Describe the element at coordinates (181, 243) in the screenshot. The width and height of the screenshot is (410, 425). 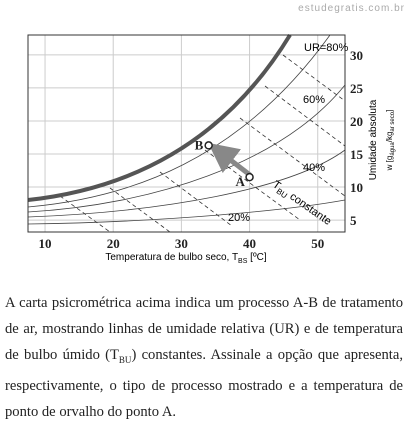
I see `x-tick-label: 30` at that location.